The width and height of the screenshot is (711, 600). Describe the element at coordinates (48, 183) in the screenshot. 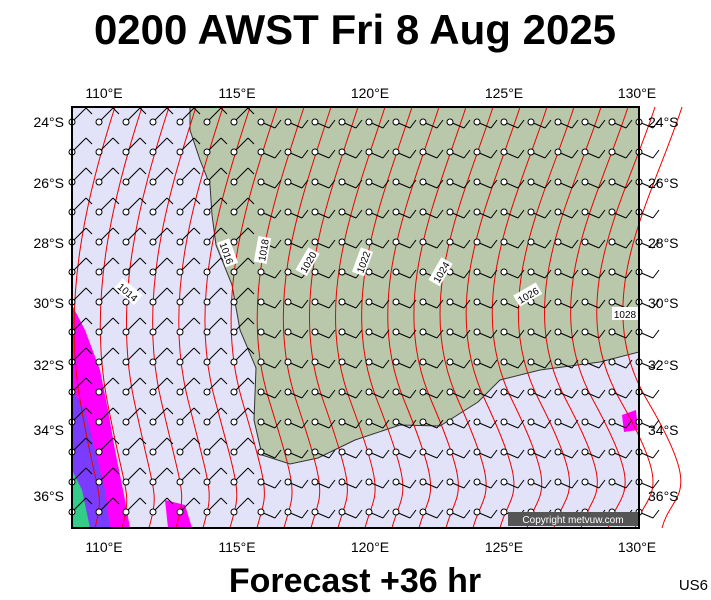

I see `lat-label: 26°S` at that location.